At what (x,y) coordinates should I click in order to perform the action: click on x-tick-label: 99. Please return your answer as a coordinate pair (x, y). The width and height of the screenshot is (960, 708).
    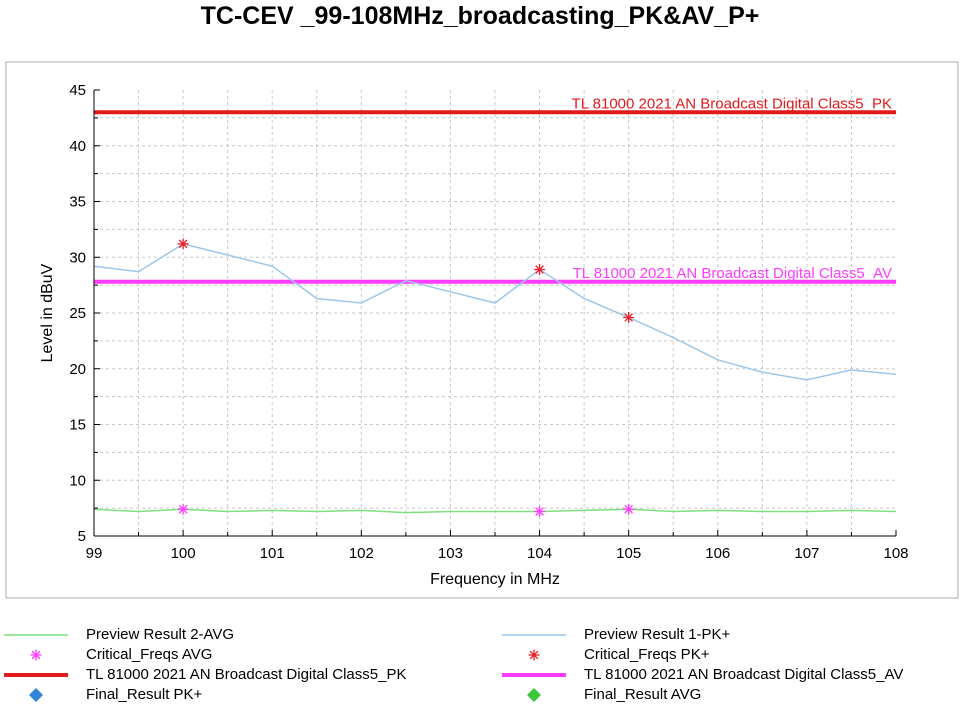
    Looking at the image, I should click on (94, 553).